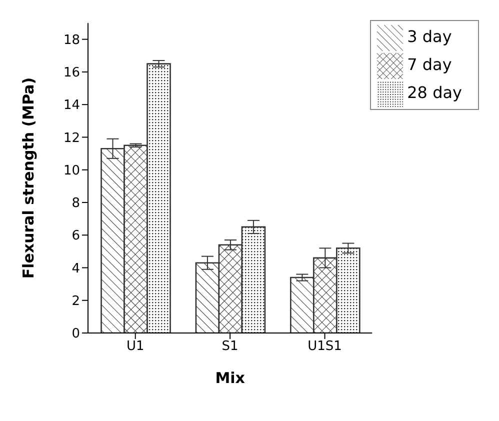 Image resolution: width=499 pixels, height=421 pixels. I want to click on legend-label: 7 day, so click(429, 64).